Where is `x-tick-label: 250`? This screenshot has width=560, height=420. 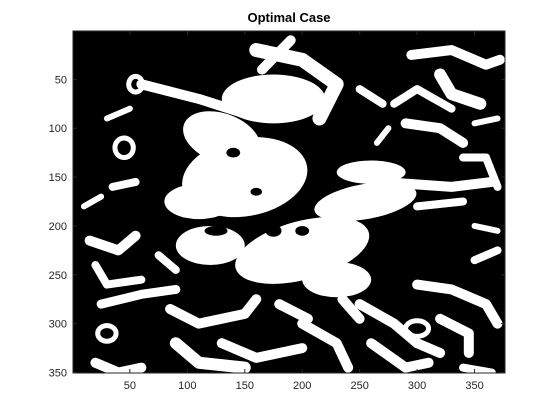
x-tick-label: 250 is located at coordinates (359, 386).